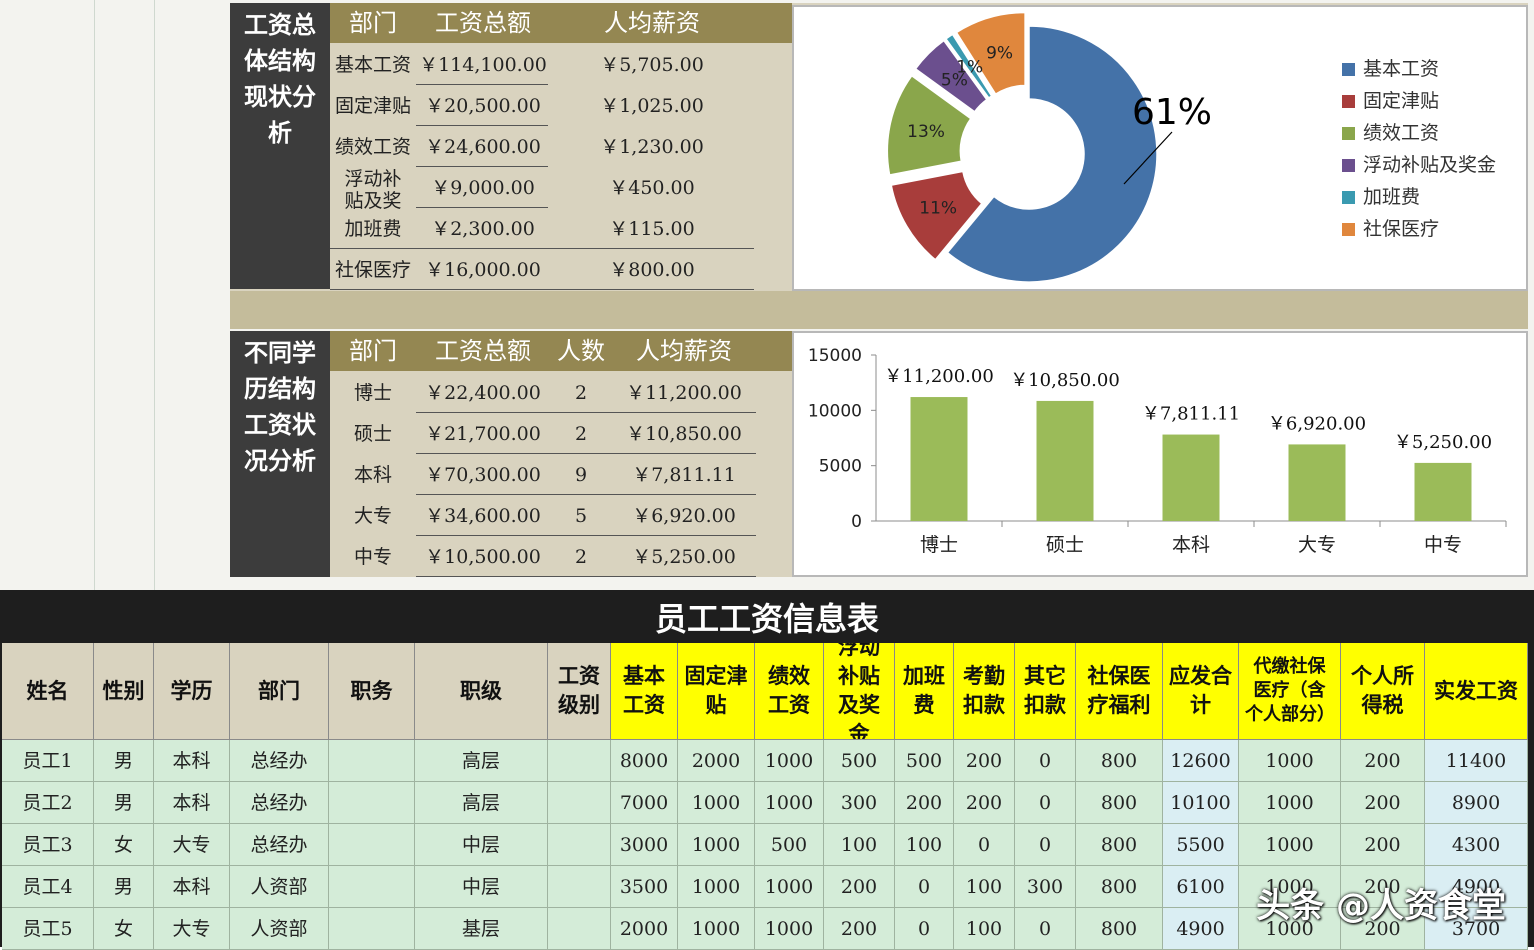  Describe the element at coordinates (856, 522) in the screenshot. I see `y-tick-label: 0` at that location.